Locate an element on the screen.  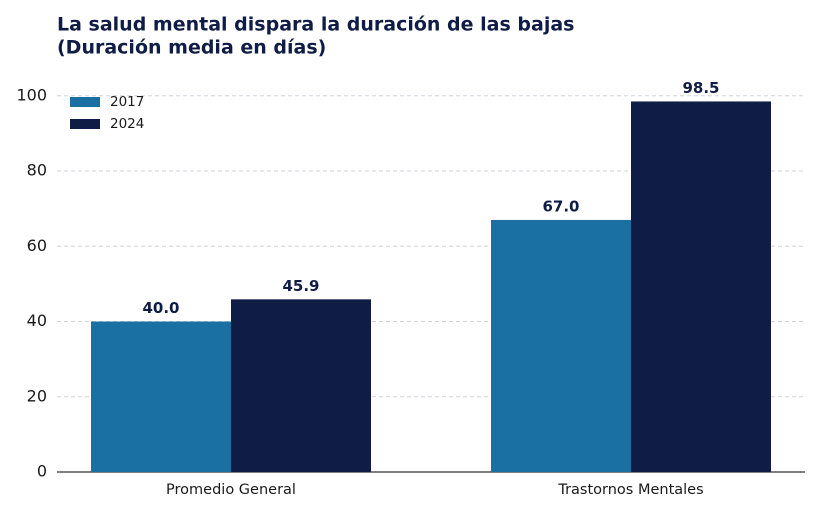
value-label: 98.5 is located at coordinates (700, 88).